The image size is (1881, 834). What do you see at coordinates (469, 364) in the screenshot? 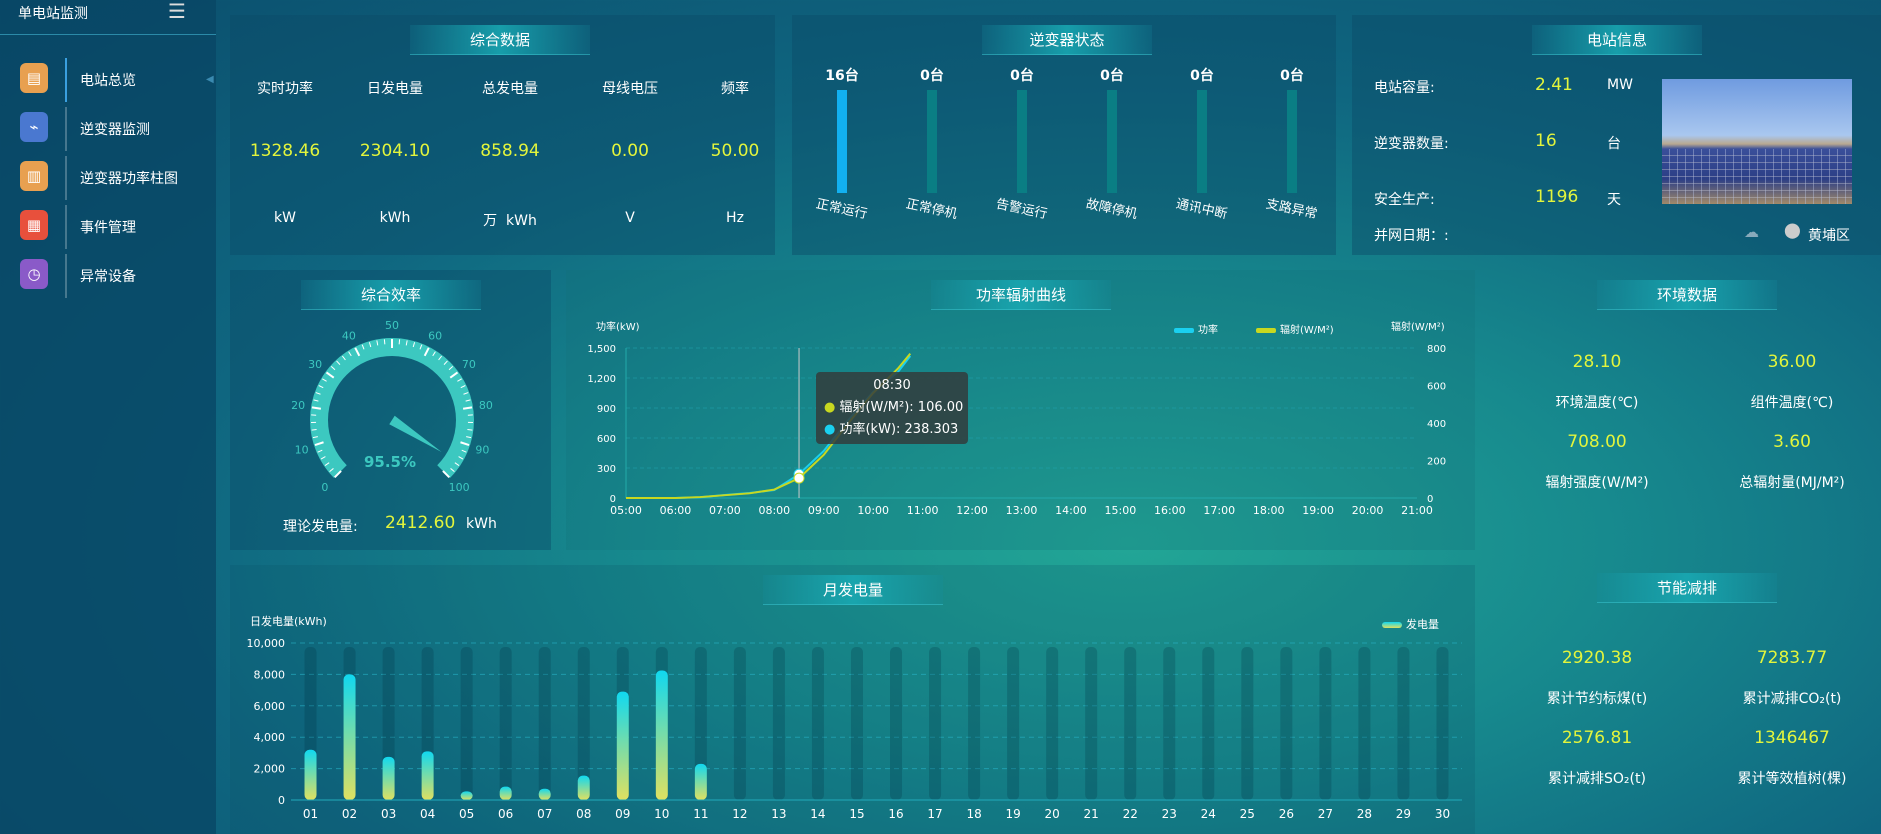
I see `gauge-tick-label: 70` at bounding box center [469, 364].